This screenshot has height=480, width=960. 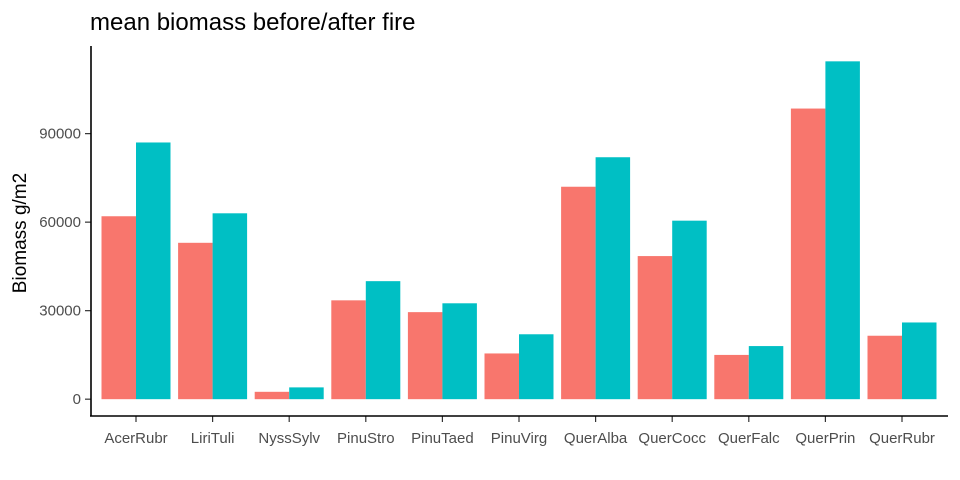 What do you see at coordinates (442, 438) in the screenshot?
I see `x-tick-label-PinuTaed: PinuTaed` at bounding box center [442, 438].